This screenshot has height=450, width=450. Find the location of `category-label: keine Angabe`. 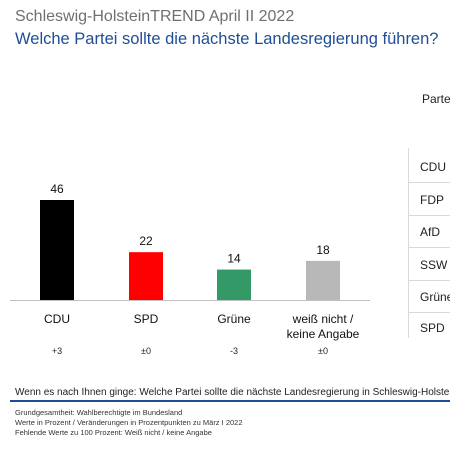

category-label: keine Angabe is located at coordinates (323, 334).